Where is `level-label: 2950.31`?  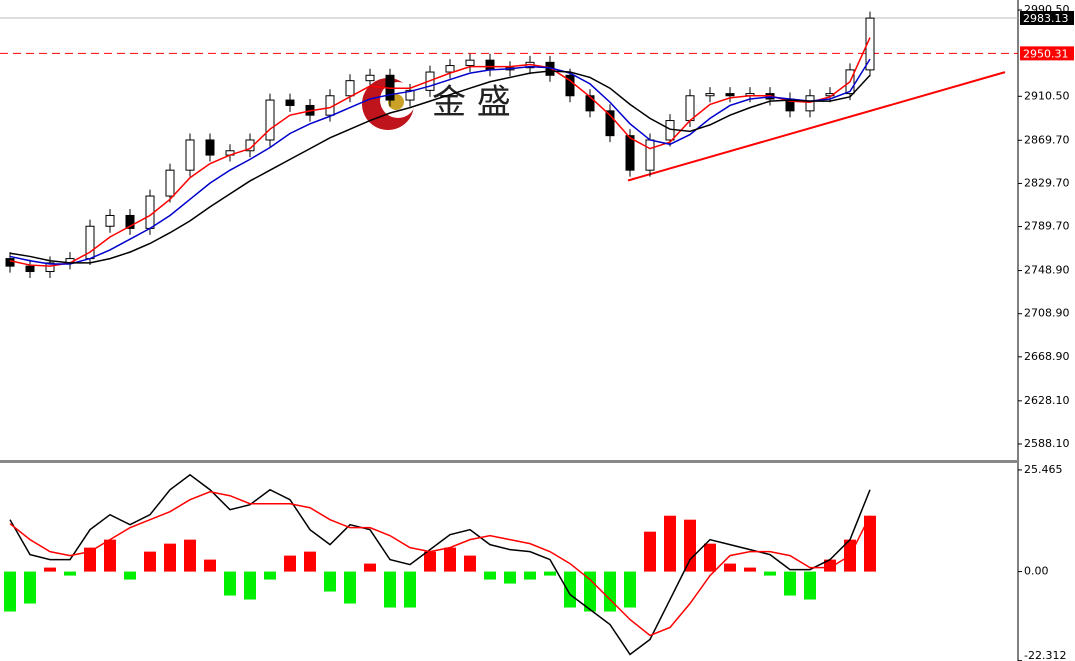
level-label: 2950.31 is located at coordinates (1046, 53).